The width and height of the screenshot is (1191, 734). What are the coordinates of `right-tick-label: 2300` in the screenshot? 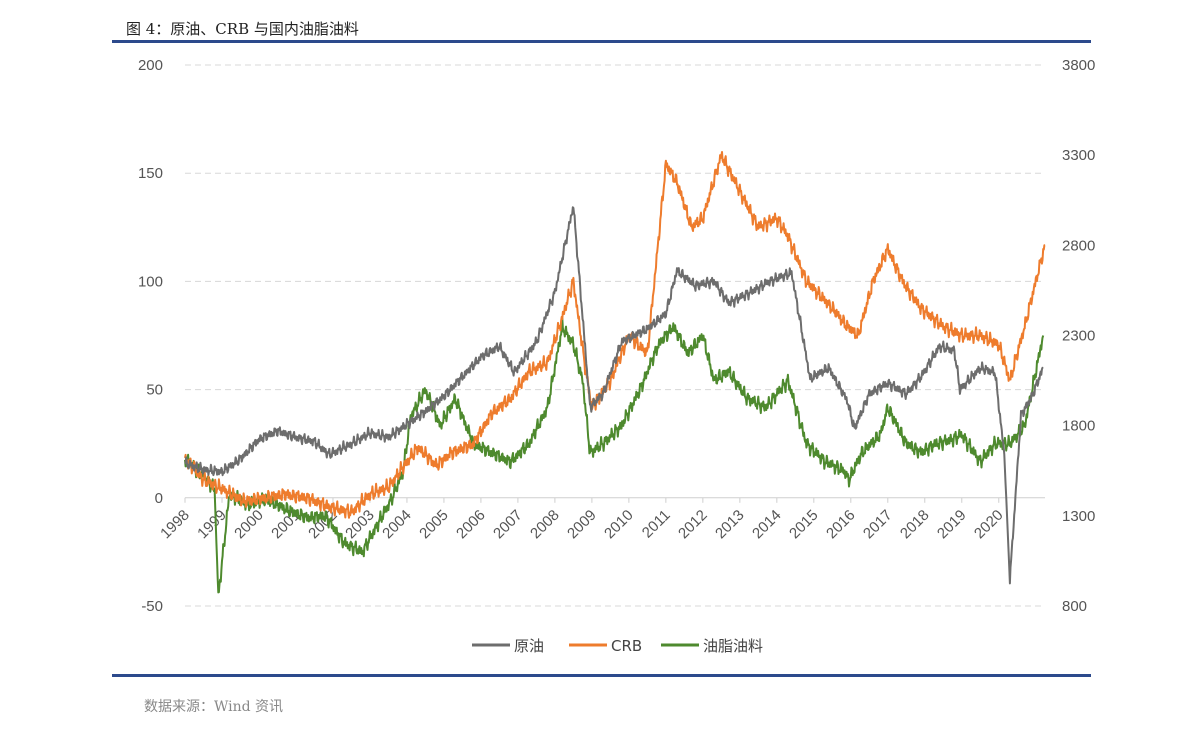 It's located at (1078, 336).